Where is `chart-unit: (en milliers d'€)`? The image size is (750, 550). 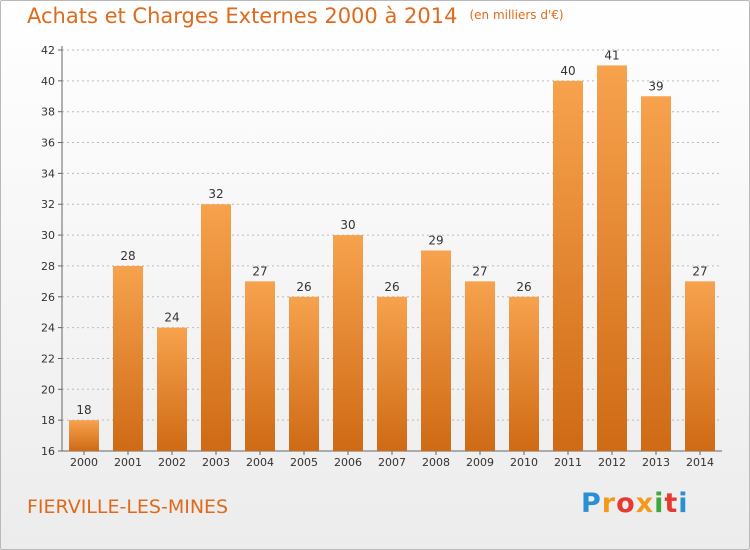
chart-unit: (en milliers d'€) is located at coordinates (516, 15).